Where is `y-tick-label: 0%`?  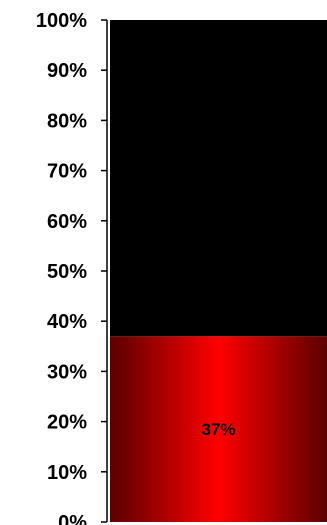
y-tick-label: 0% is located at coordinates (72, 518).